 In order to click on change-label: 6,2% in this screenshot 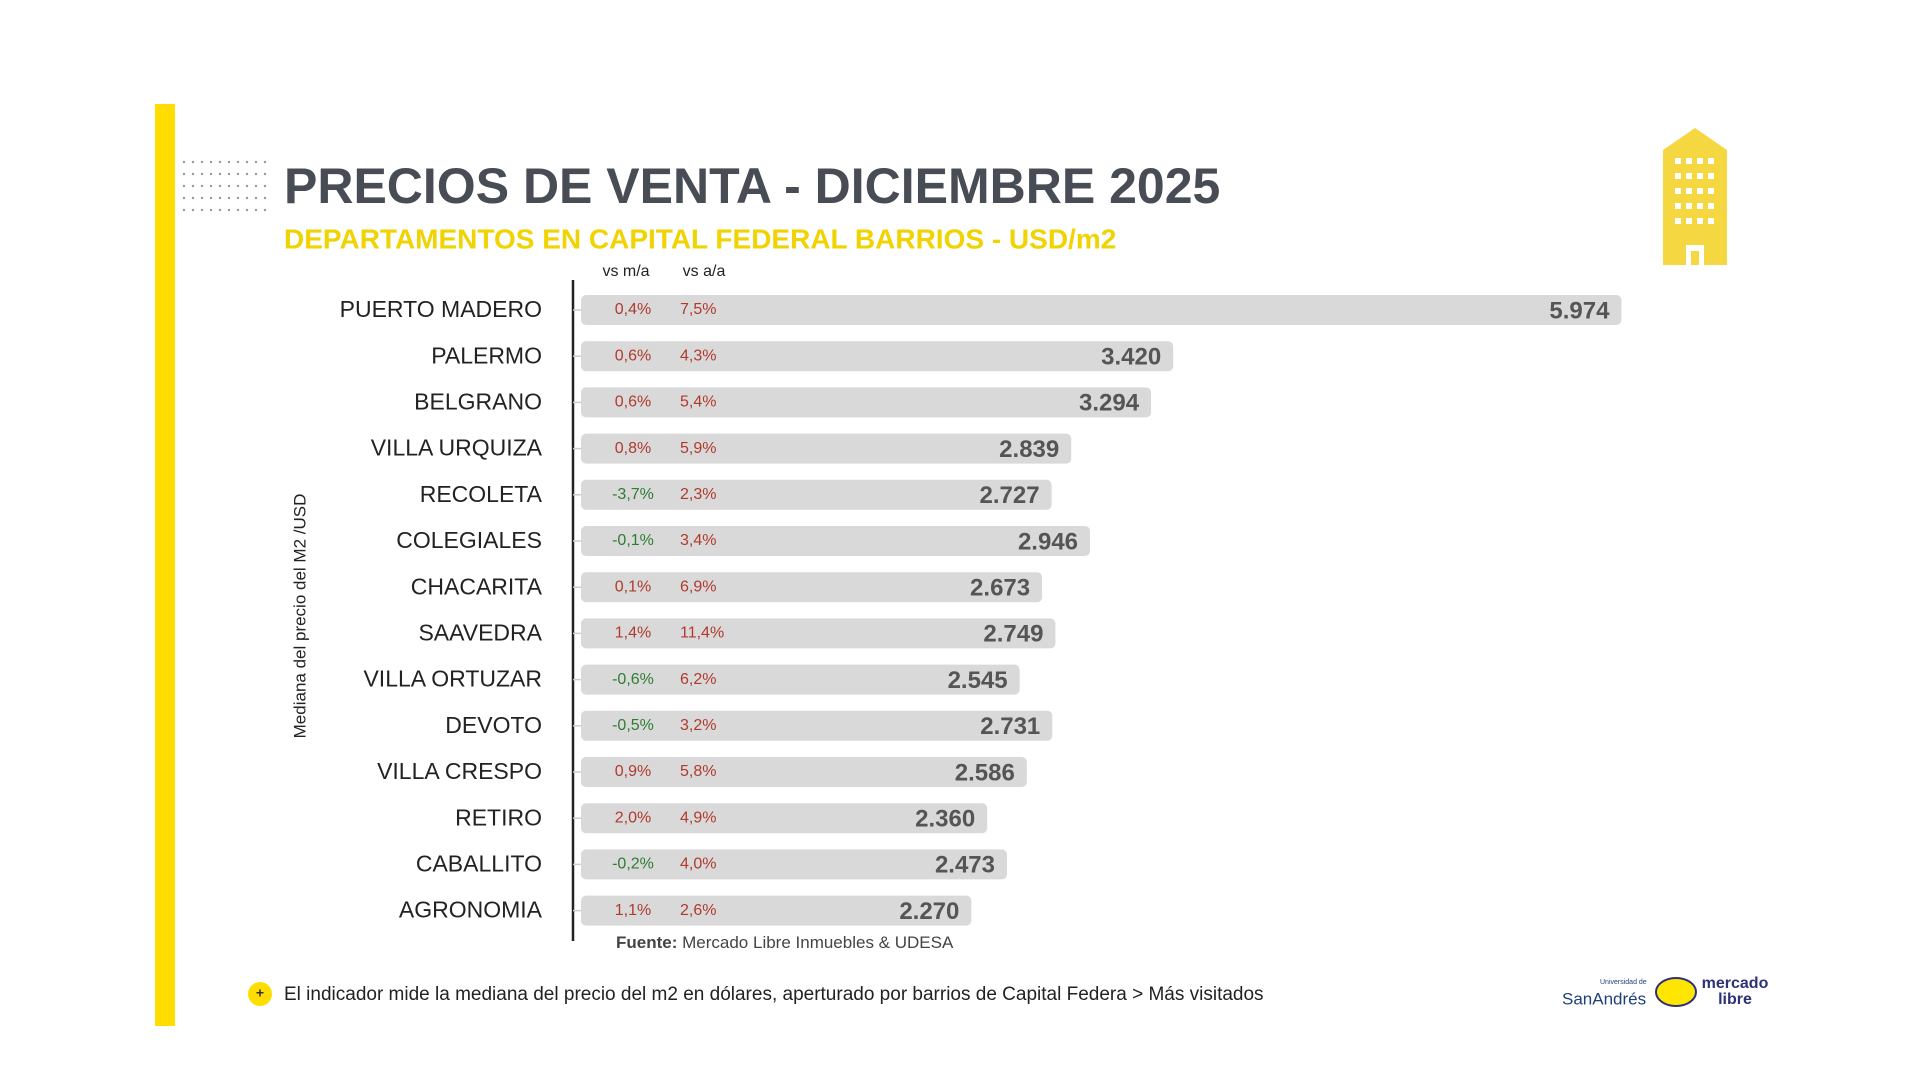, I will do `click(698, 679)`.